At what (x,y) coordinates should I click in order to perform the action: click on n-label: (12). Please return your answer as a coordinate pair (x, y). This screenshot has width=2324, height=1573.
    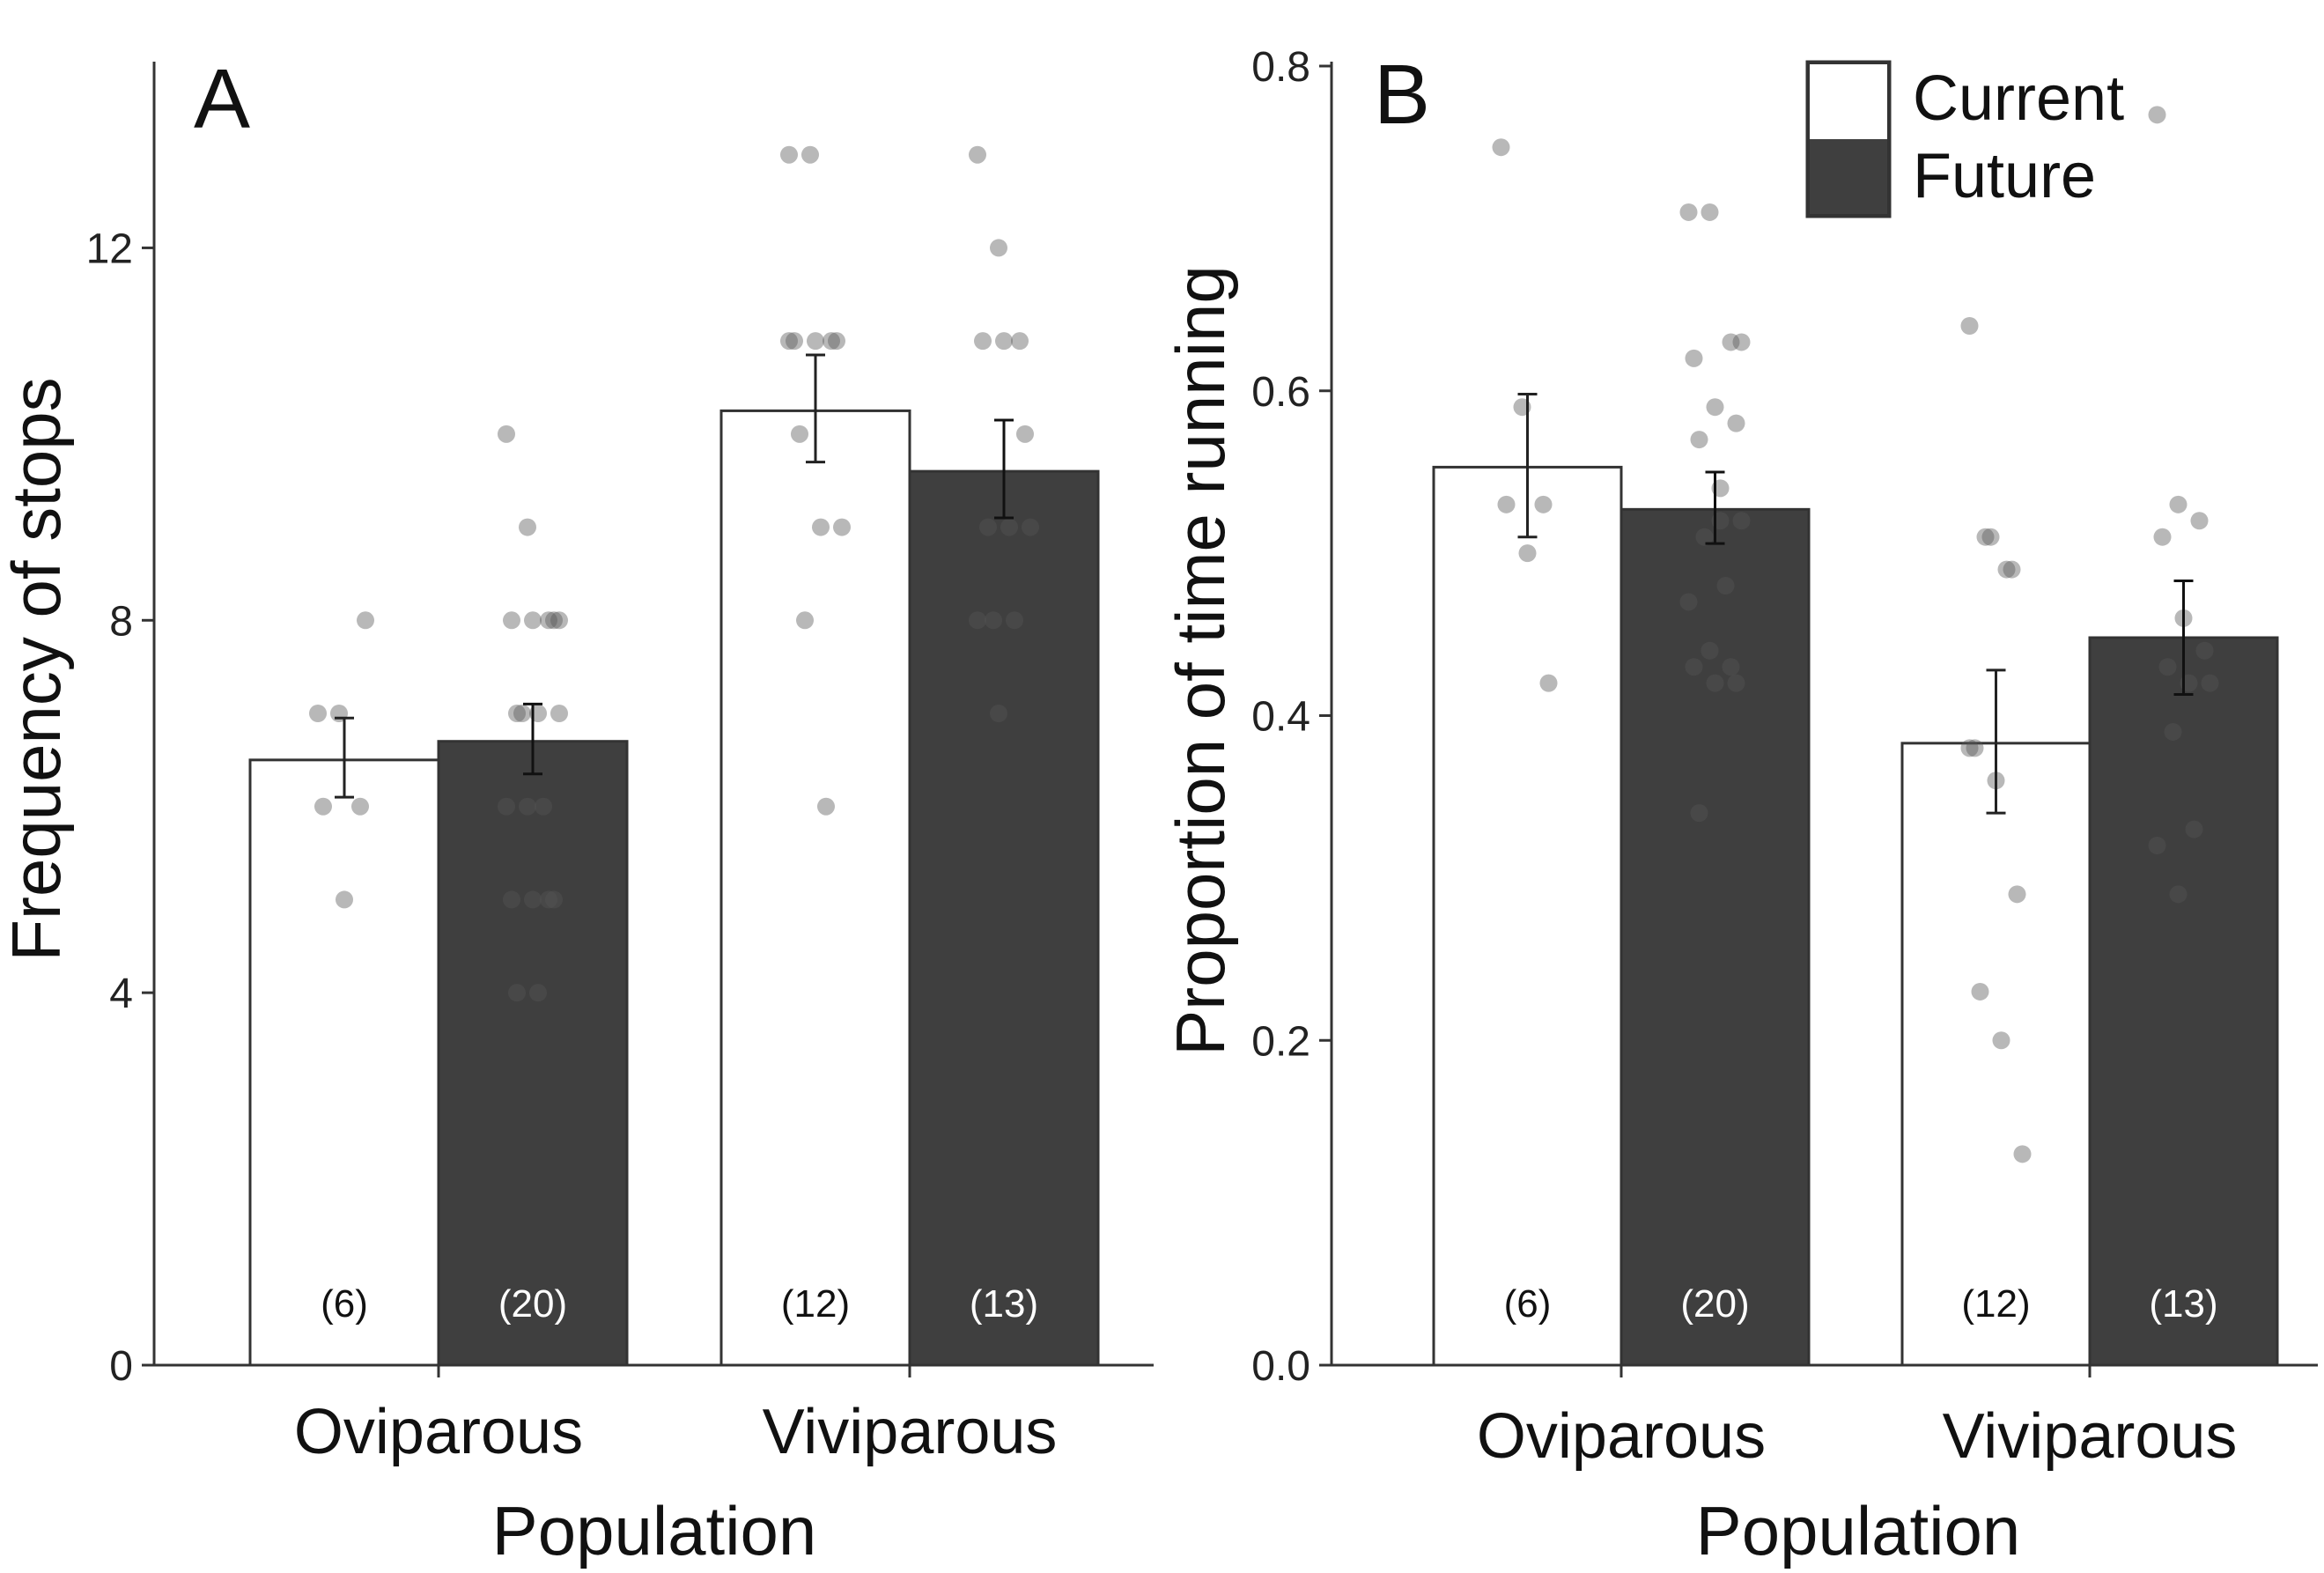
    Looking at the image, I should click on (1995, 1304).